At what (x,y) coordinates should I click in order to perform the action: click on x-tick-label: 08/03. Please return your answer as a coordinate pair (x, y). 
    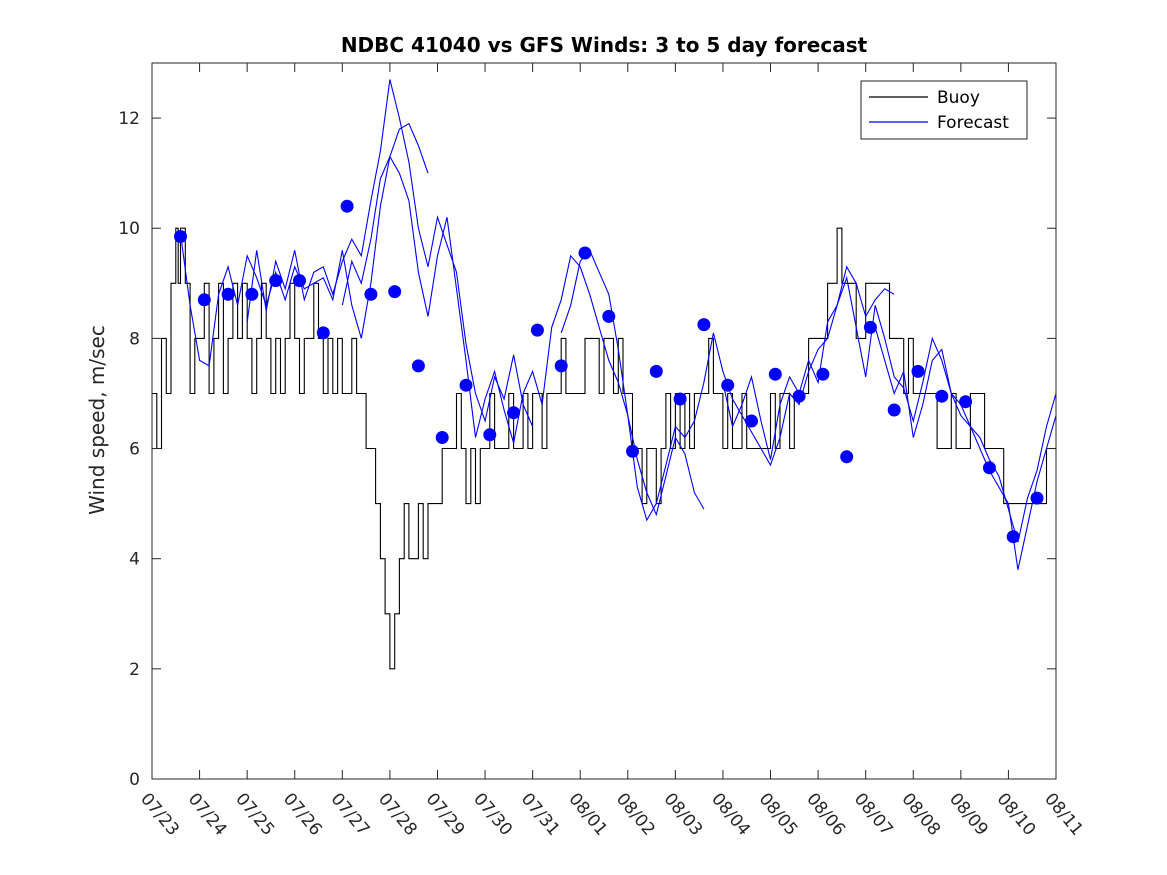
    Looking at the image, I should click on (683, 814).